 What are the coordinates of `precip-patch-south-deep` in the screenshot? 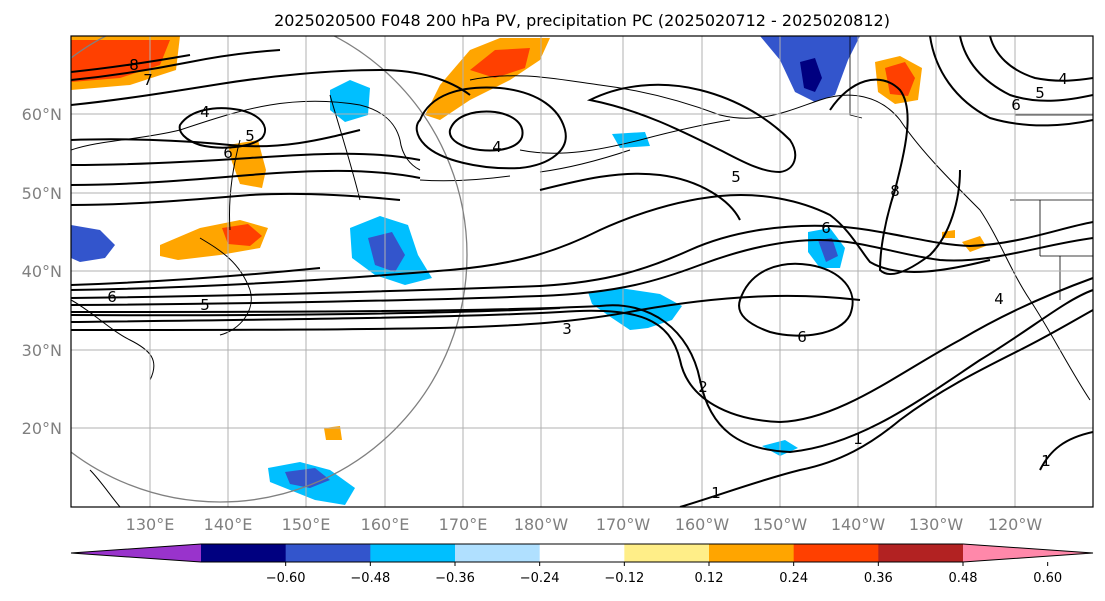 It's located at (307, 478).